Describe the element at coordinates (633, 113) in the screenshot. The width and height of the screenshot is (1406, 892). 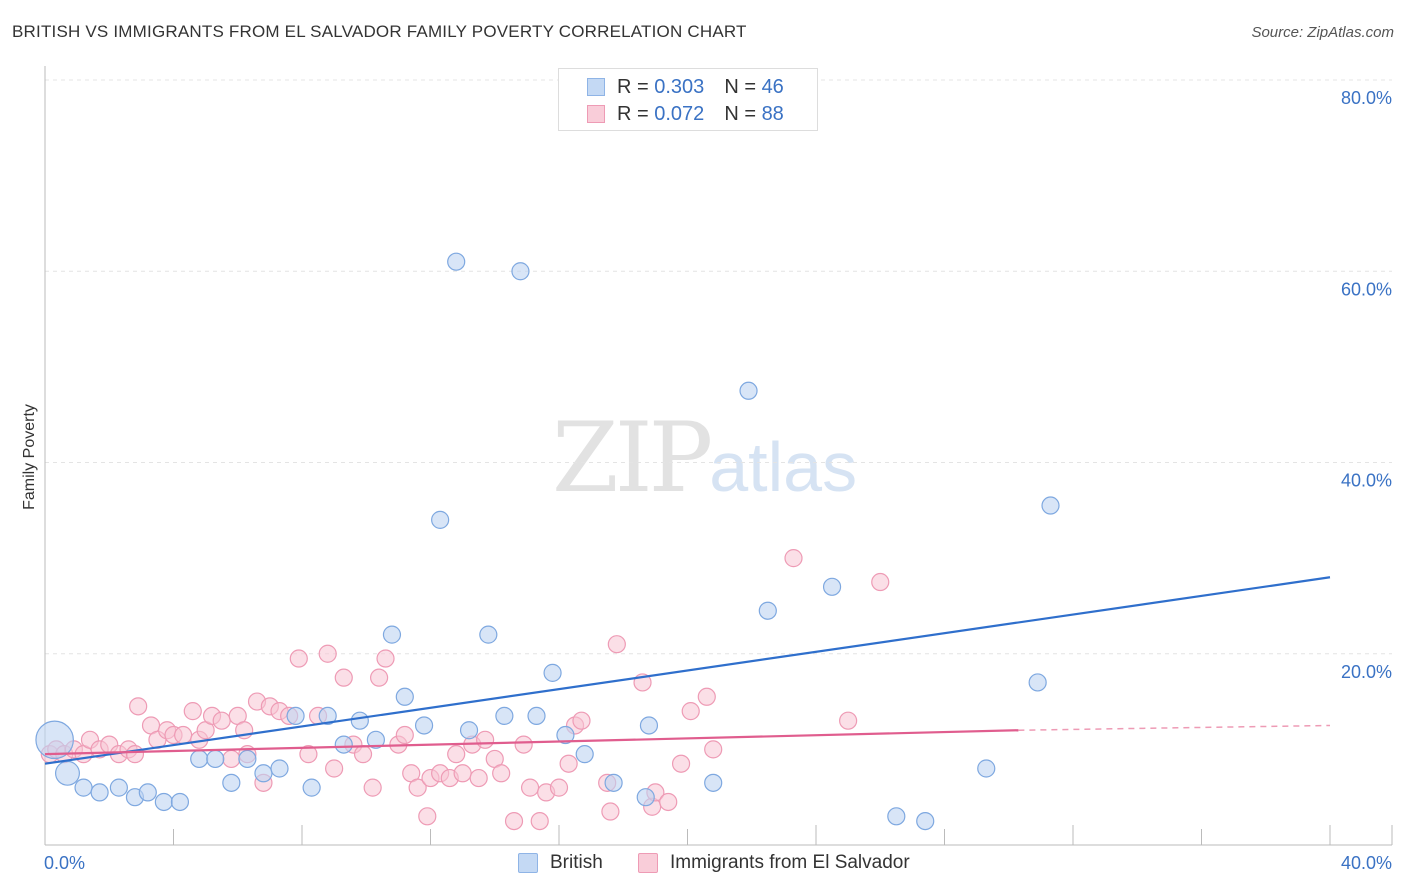
I see `salvador-r-label: R =` at that location.